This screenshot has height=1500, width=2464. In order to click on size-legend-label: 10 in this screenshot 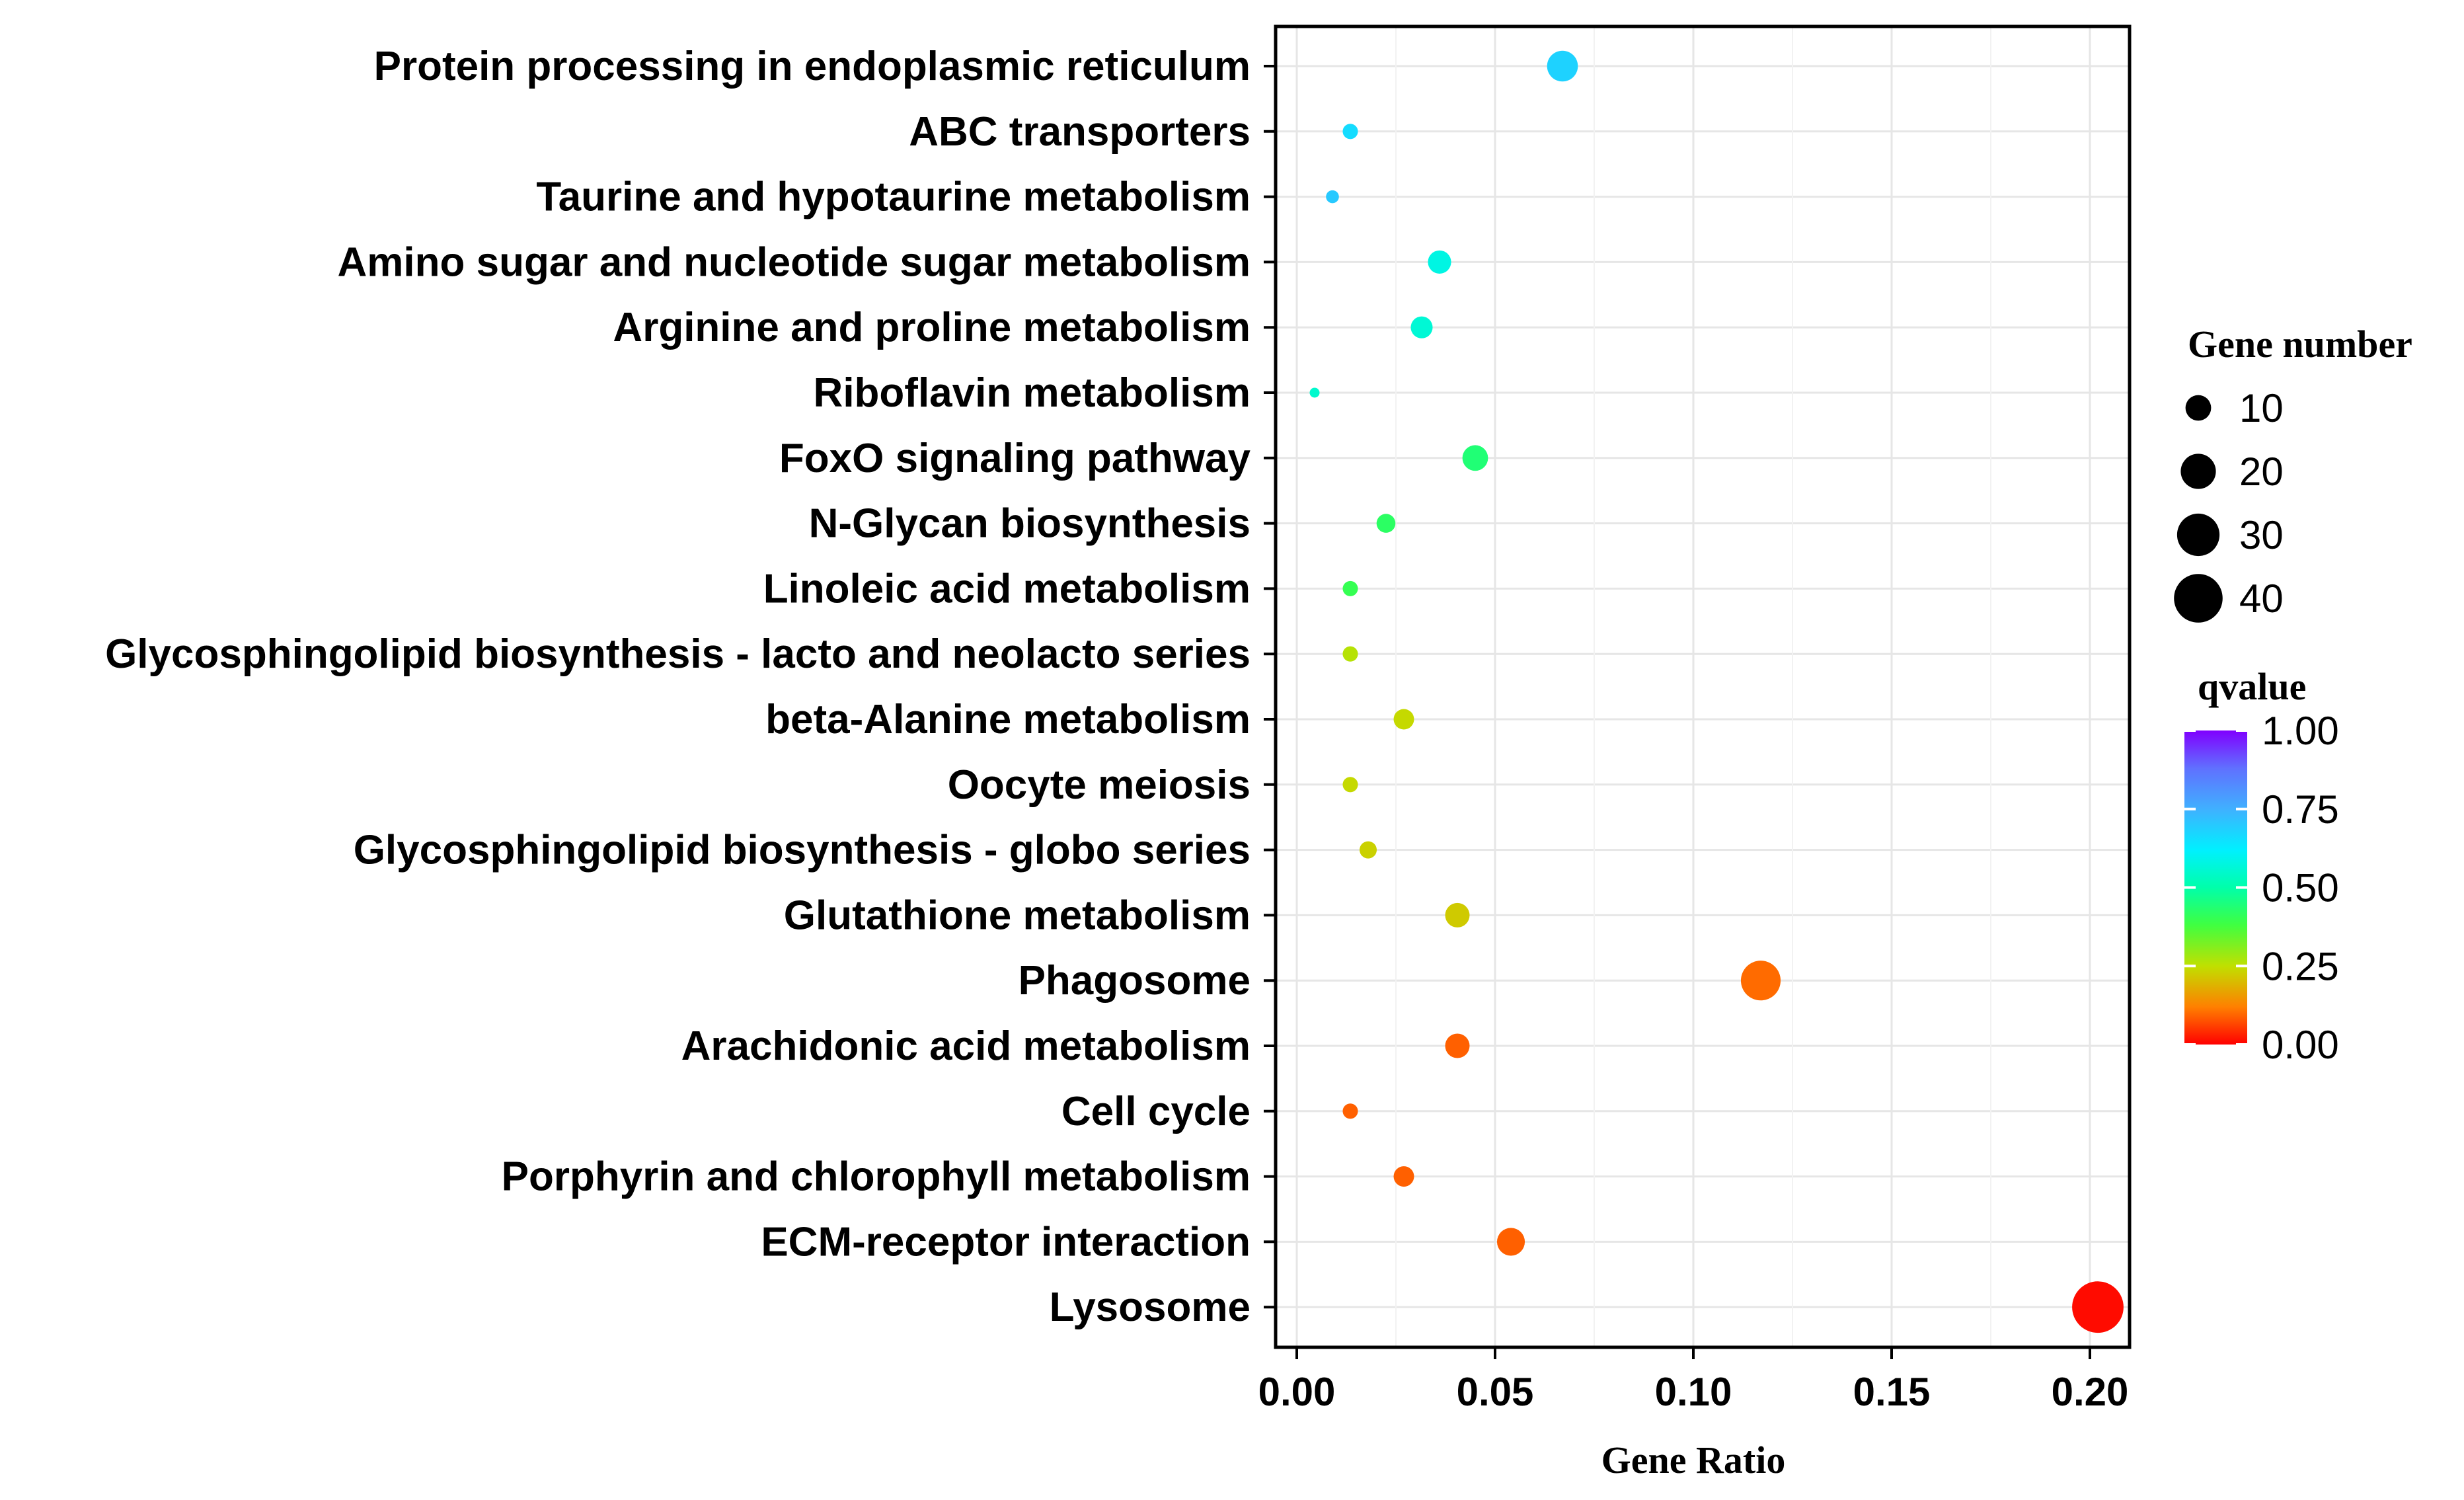, I will do `click(2261, 408)`.